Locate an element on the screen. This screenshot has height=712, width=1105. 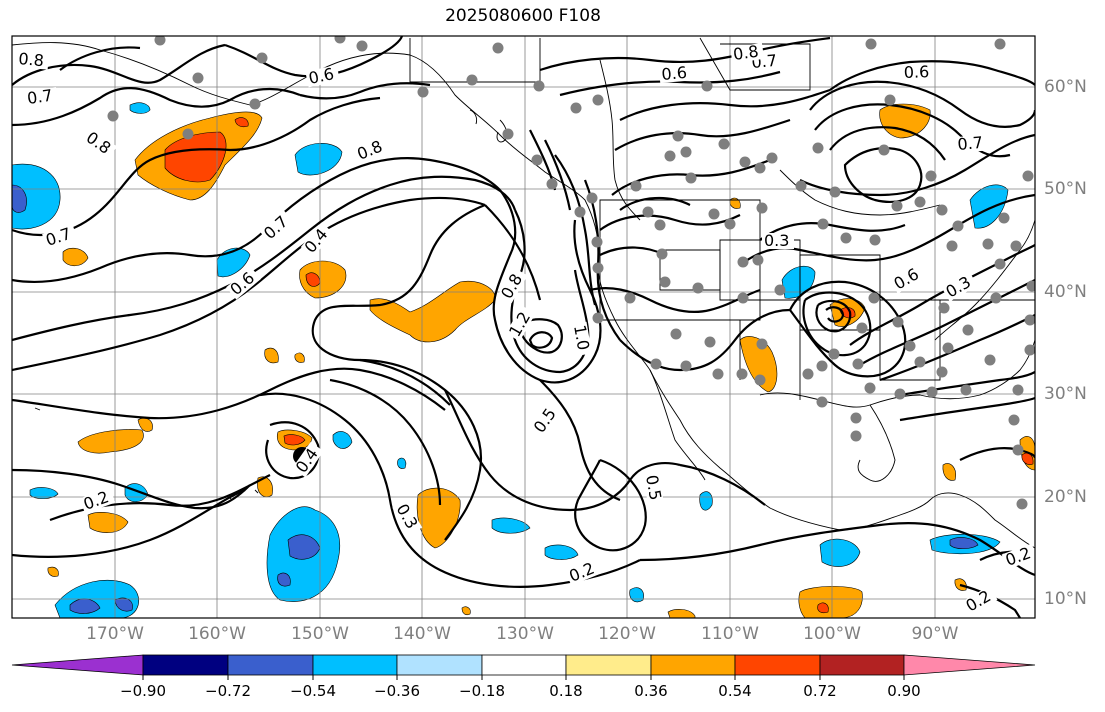
longitude-label: 150°W is located at coordinates (320, 634).